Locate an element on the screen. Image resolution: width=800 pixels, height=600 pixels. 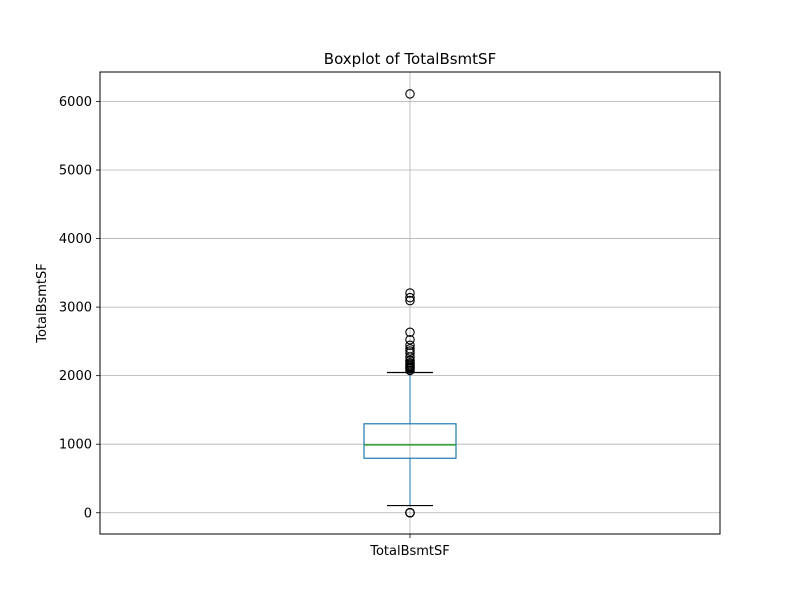
x-tick-label: TotalBsmtSF is located at coordinates (409, 551).